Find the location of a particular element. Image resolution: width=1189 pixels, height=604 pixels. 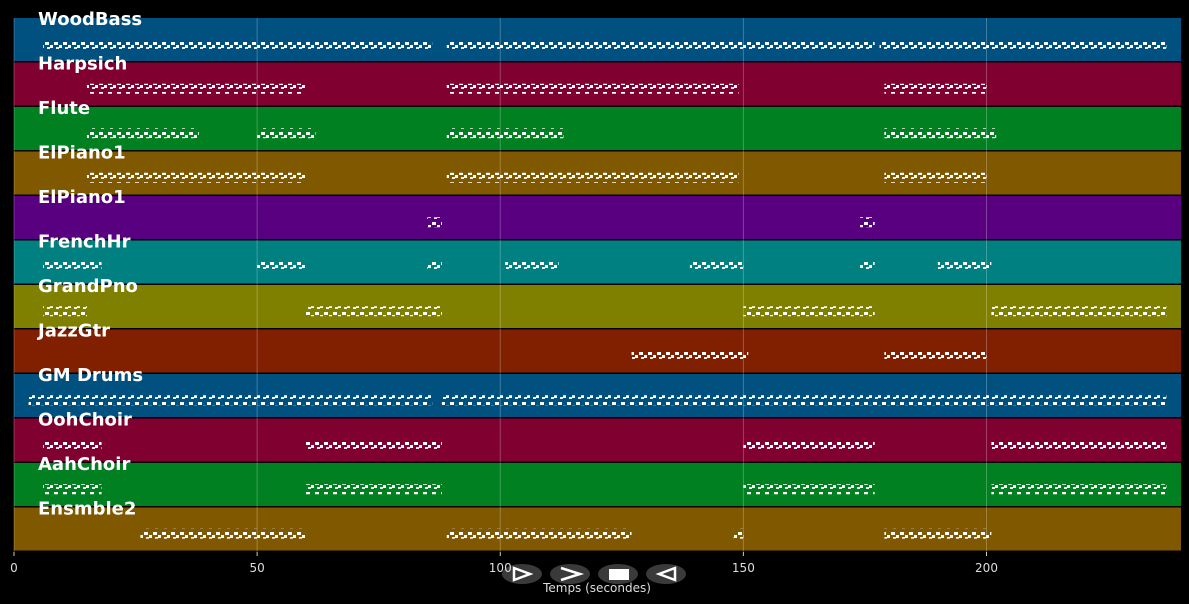

playback-controls is located at coordinates (594, 574).